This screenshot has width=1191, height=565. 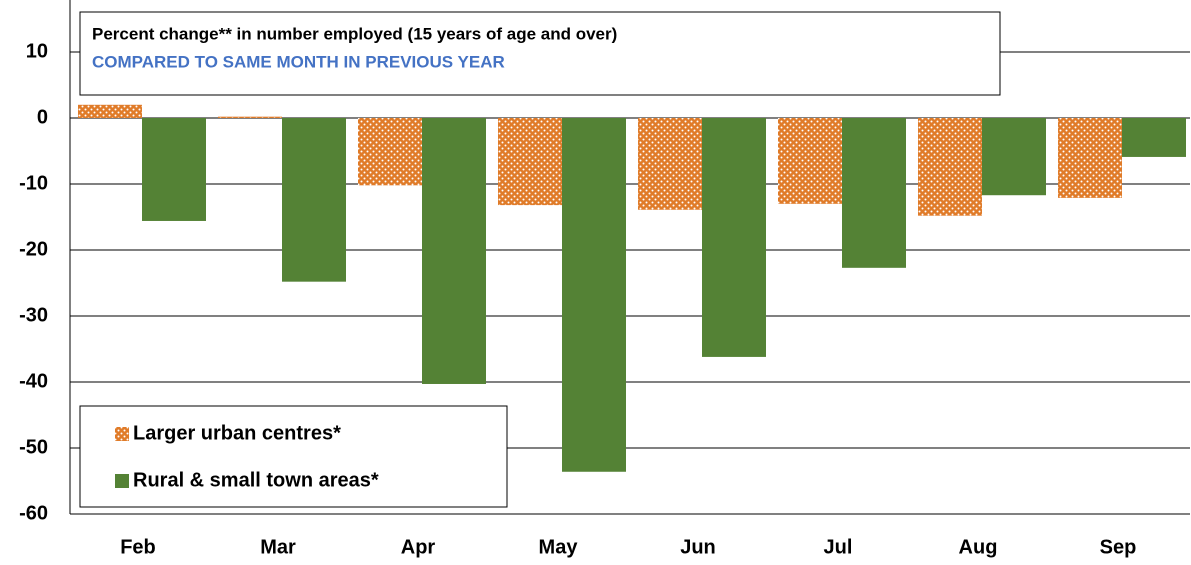 What do you see at coordinates (138, 547) in the screenshot?
I see `x-tick-label: Feb` at bounding box center [138, 547].